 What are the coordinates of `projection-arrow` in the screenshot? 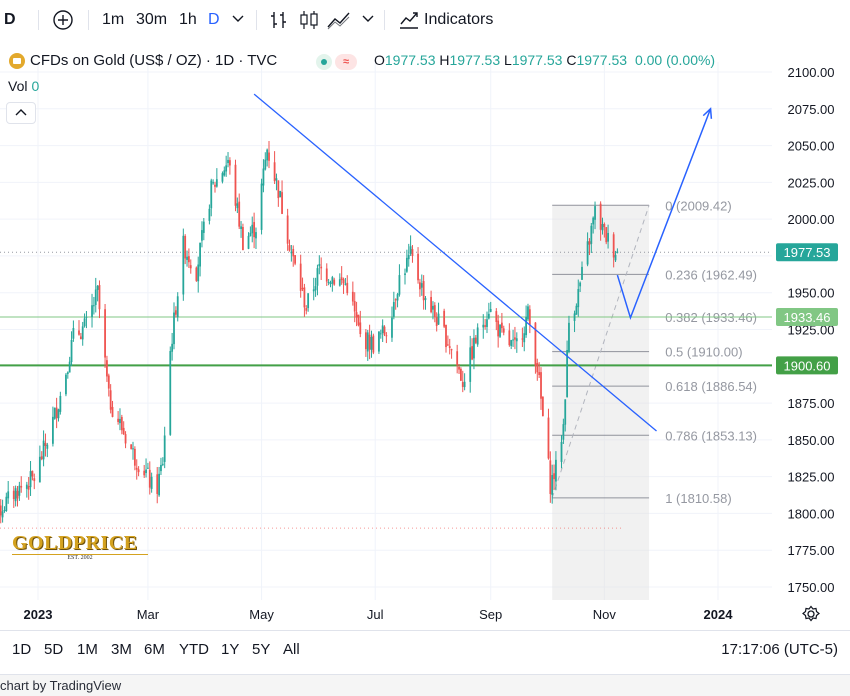 It's located at (664, 214).